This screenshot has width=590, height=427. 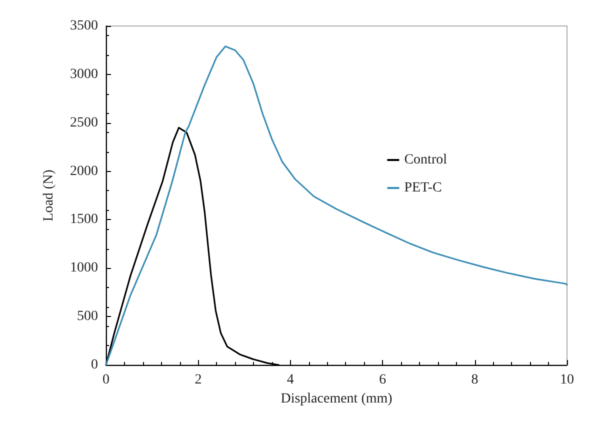 I want to click on y-tick-label: 2500, so click(x=84, y=122).